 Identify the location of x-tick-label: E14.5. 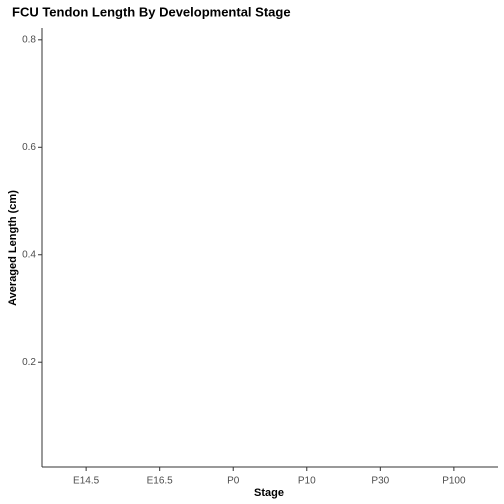
(86, 481).